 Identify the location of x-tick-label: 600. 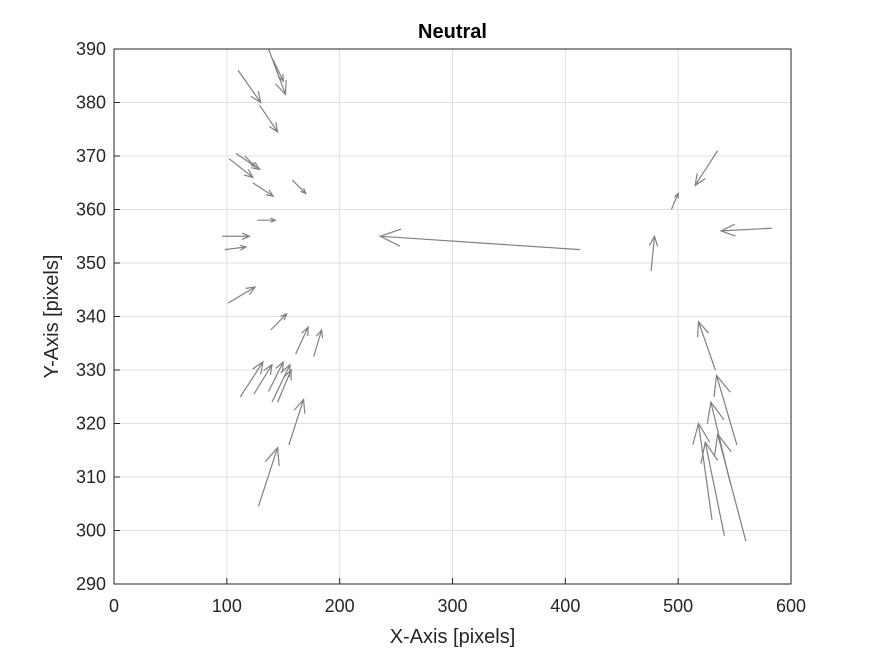
(791, 606).